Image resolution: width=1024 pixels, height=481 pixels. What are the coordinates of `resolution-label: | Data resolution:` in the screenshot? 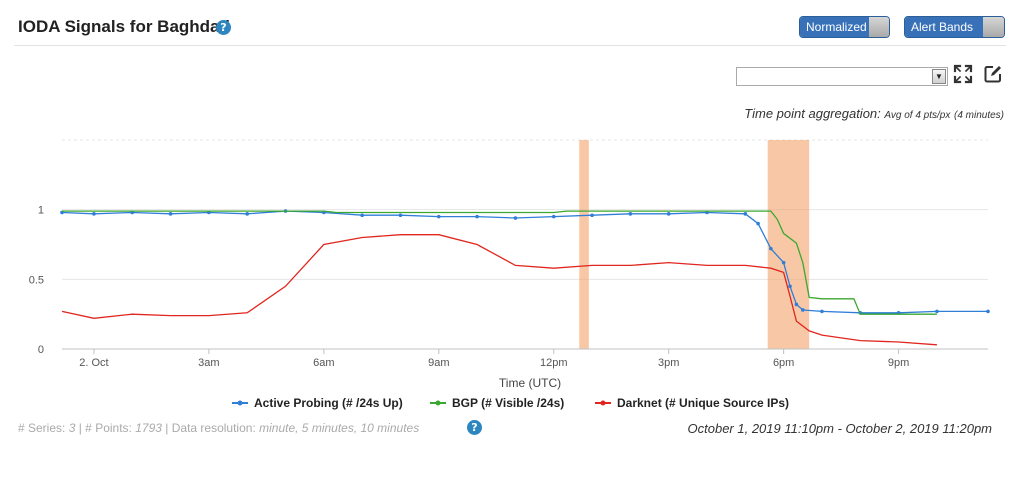 It's located at (210, 428).